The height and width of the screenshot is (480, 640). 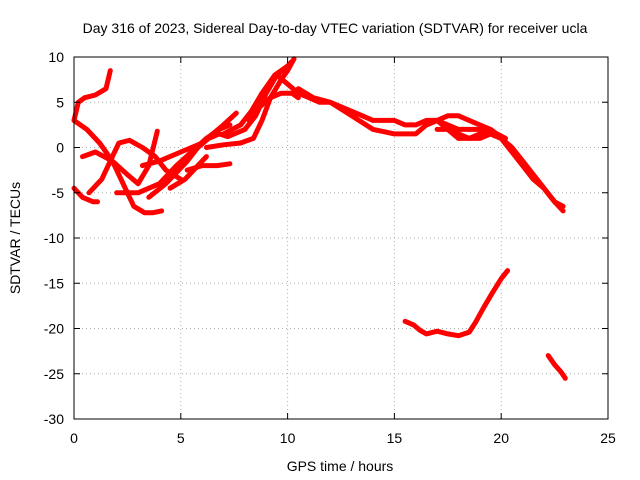 I want to click on x-tick-label: 0, so click(x=74, y=438).